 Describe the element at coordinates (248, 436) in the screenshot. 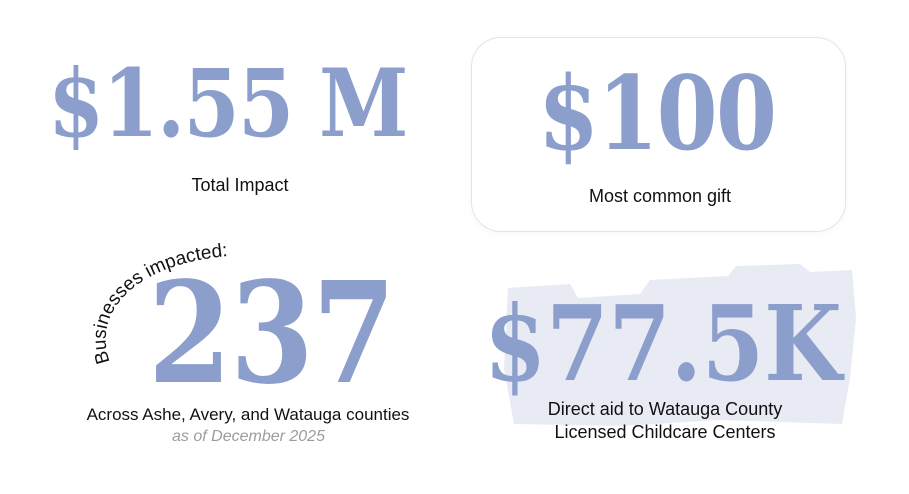

I see `businesses-date-note: as of December 2025` at that location.